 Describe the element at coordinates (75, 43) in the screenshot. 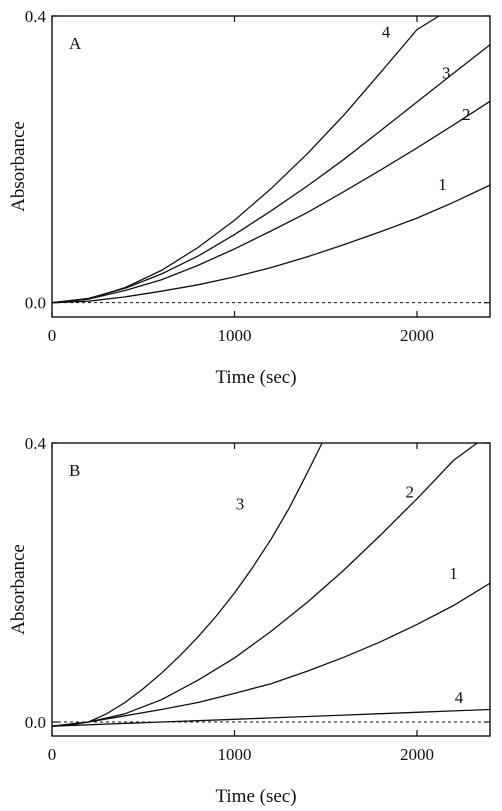

I see `panel-label: A` at that location.